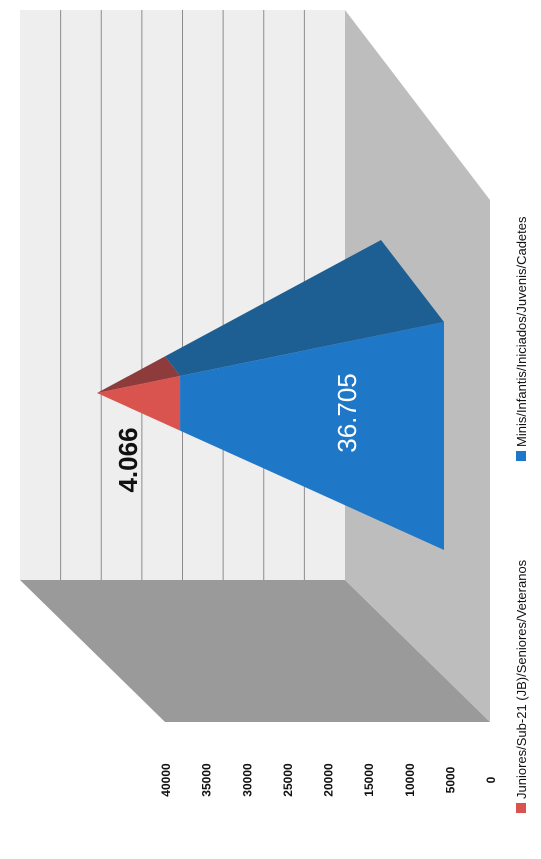  What do you see at coordinates (347, 413) in the screenshot?
I see `data-label-minis: 36.705` at bounding box center [347, 413].